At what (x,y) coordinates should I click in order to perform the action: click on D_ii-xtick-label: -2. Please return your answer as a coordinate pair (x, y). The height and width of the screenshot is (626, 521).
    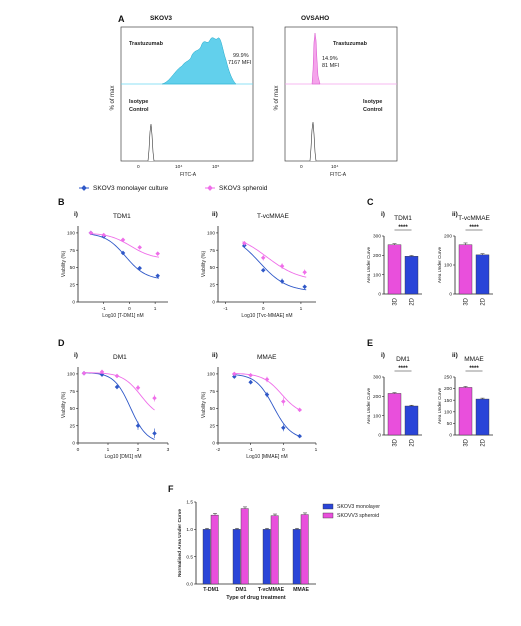
    Looking at the image, I should click on (218, 450).